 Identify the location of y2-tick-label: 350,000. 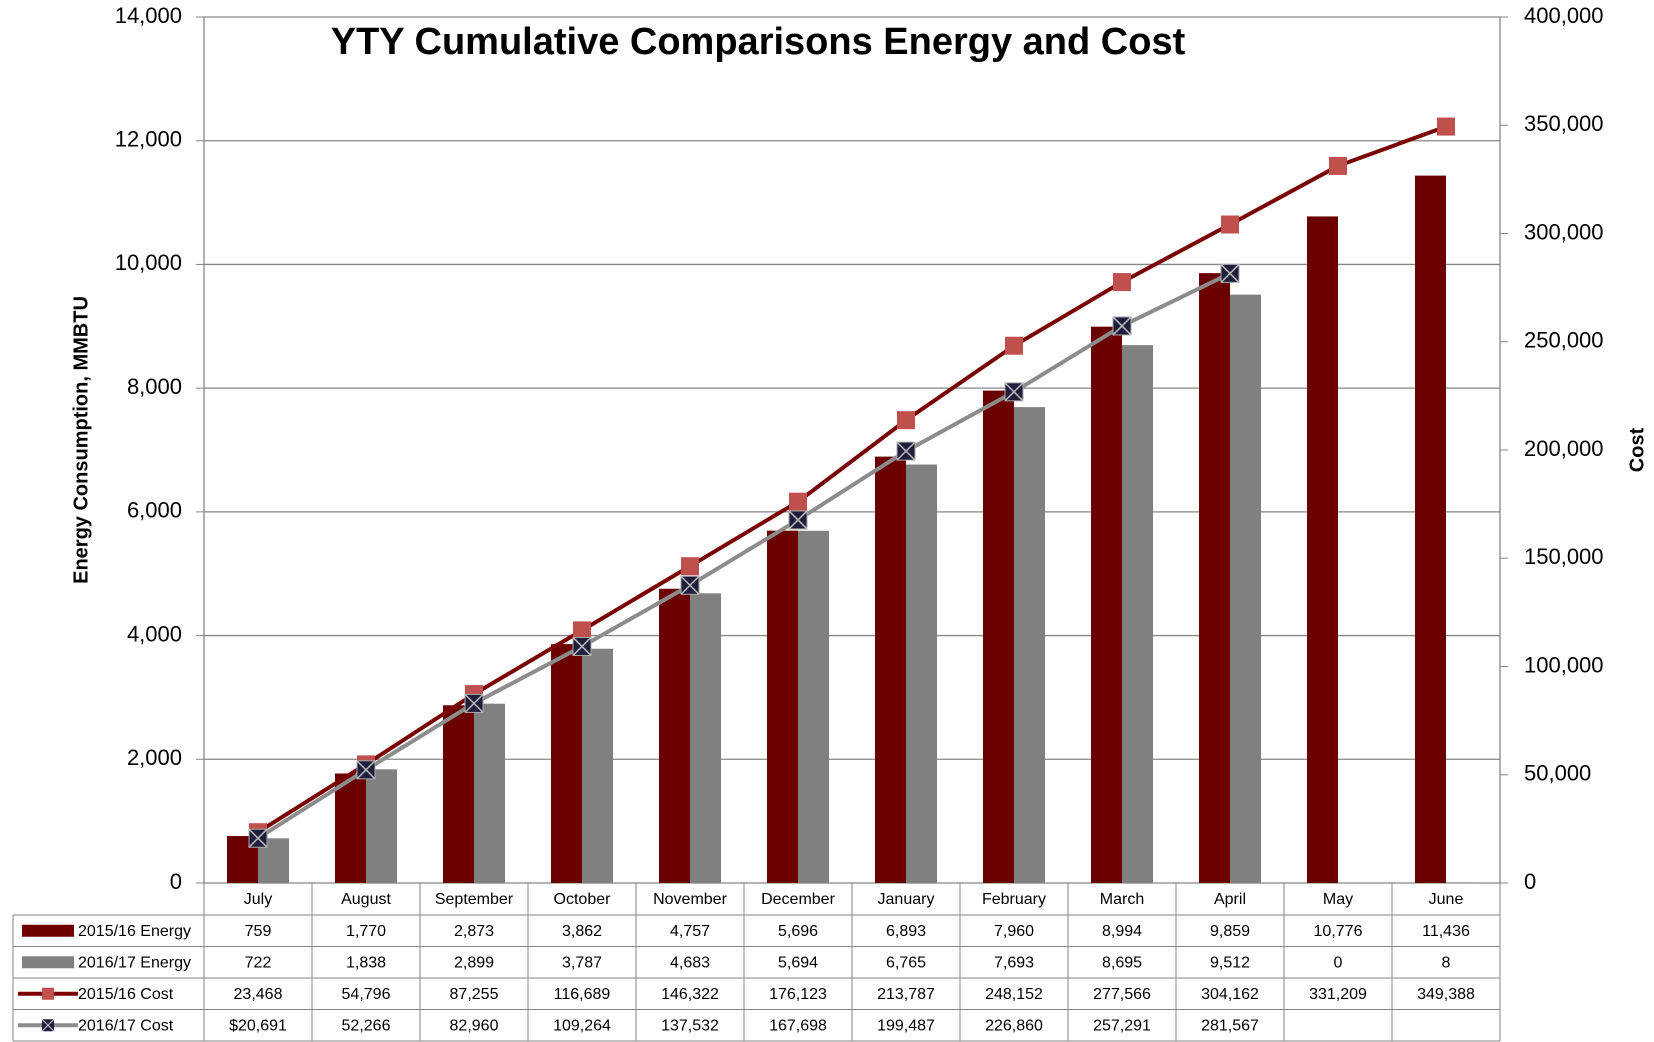
(1564, 123).